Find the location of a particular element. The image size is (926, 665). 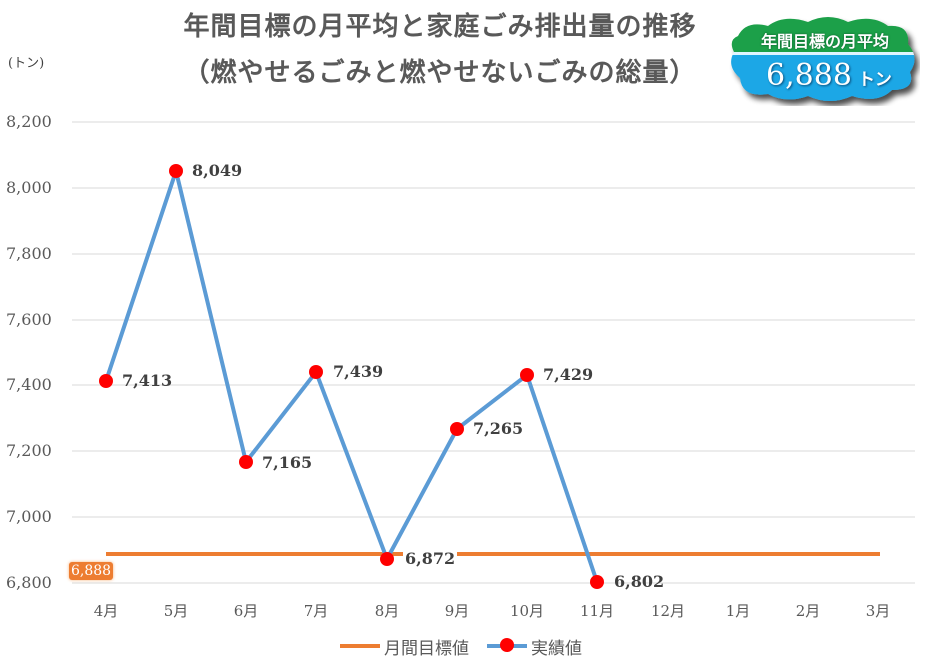

data-label: 6,802 is located at coordinates (639, 581).